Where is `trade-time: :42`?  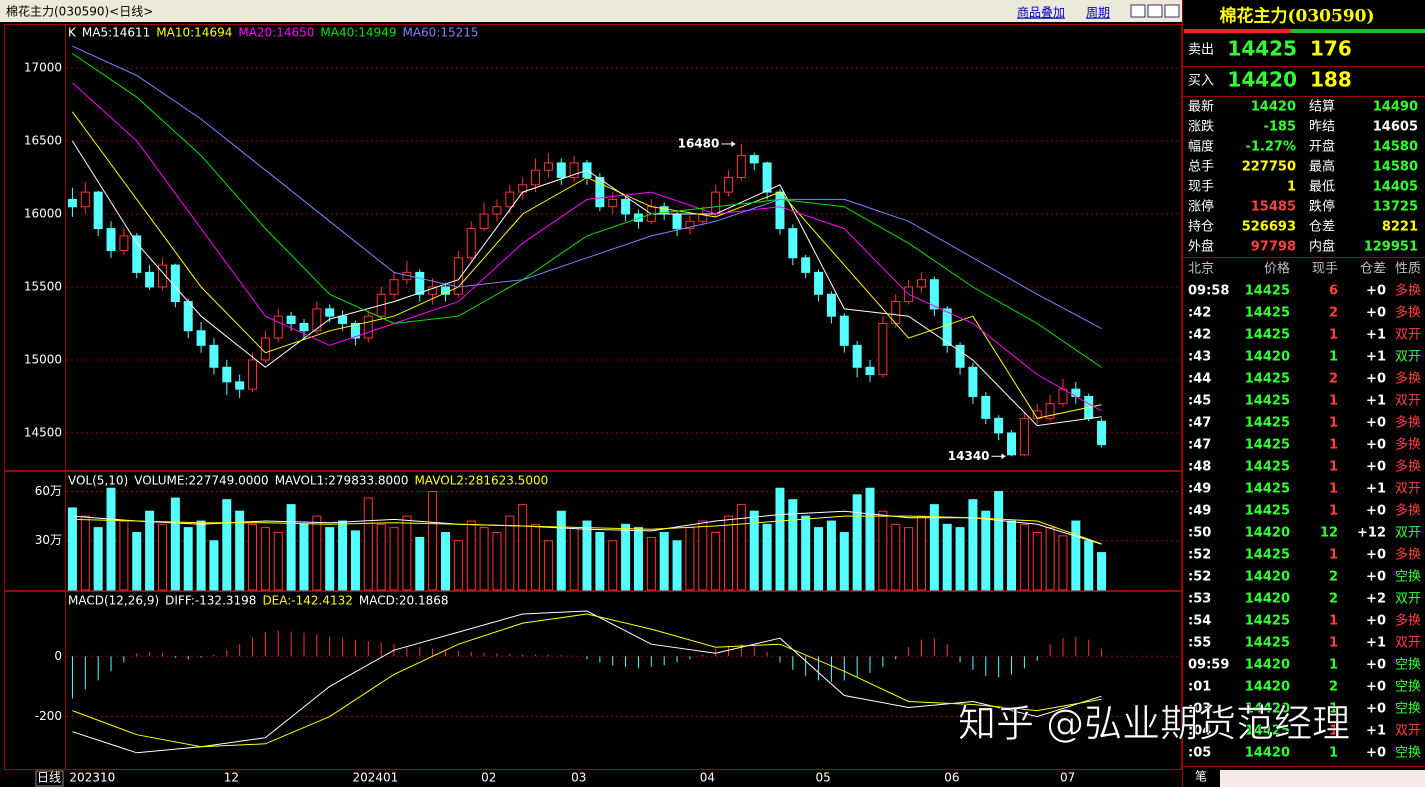
trade-time: :42 is located at coordinates (1199, 313).